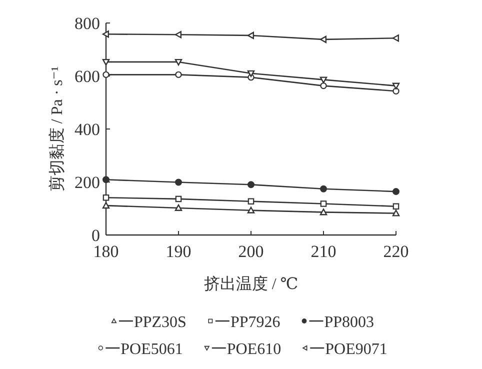 Image resolution: width=482 pixels, height=369 pixels. I want to click on y-tick-label: 200, so click(87, 182).